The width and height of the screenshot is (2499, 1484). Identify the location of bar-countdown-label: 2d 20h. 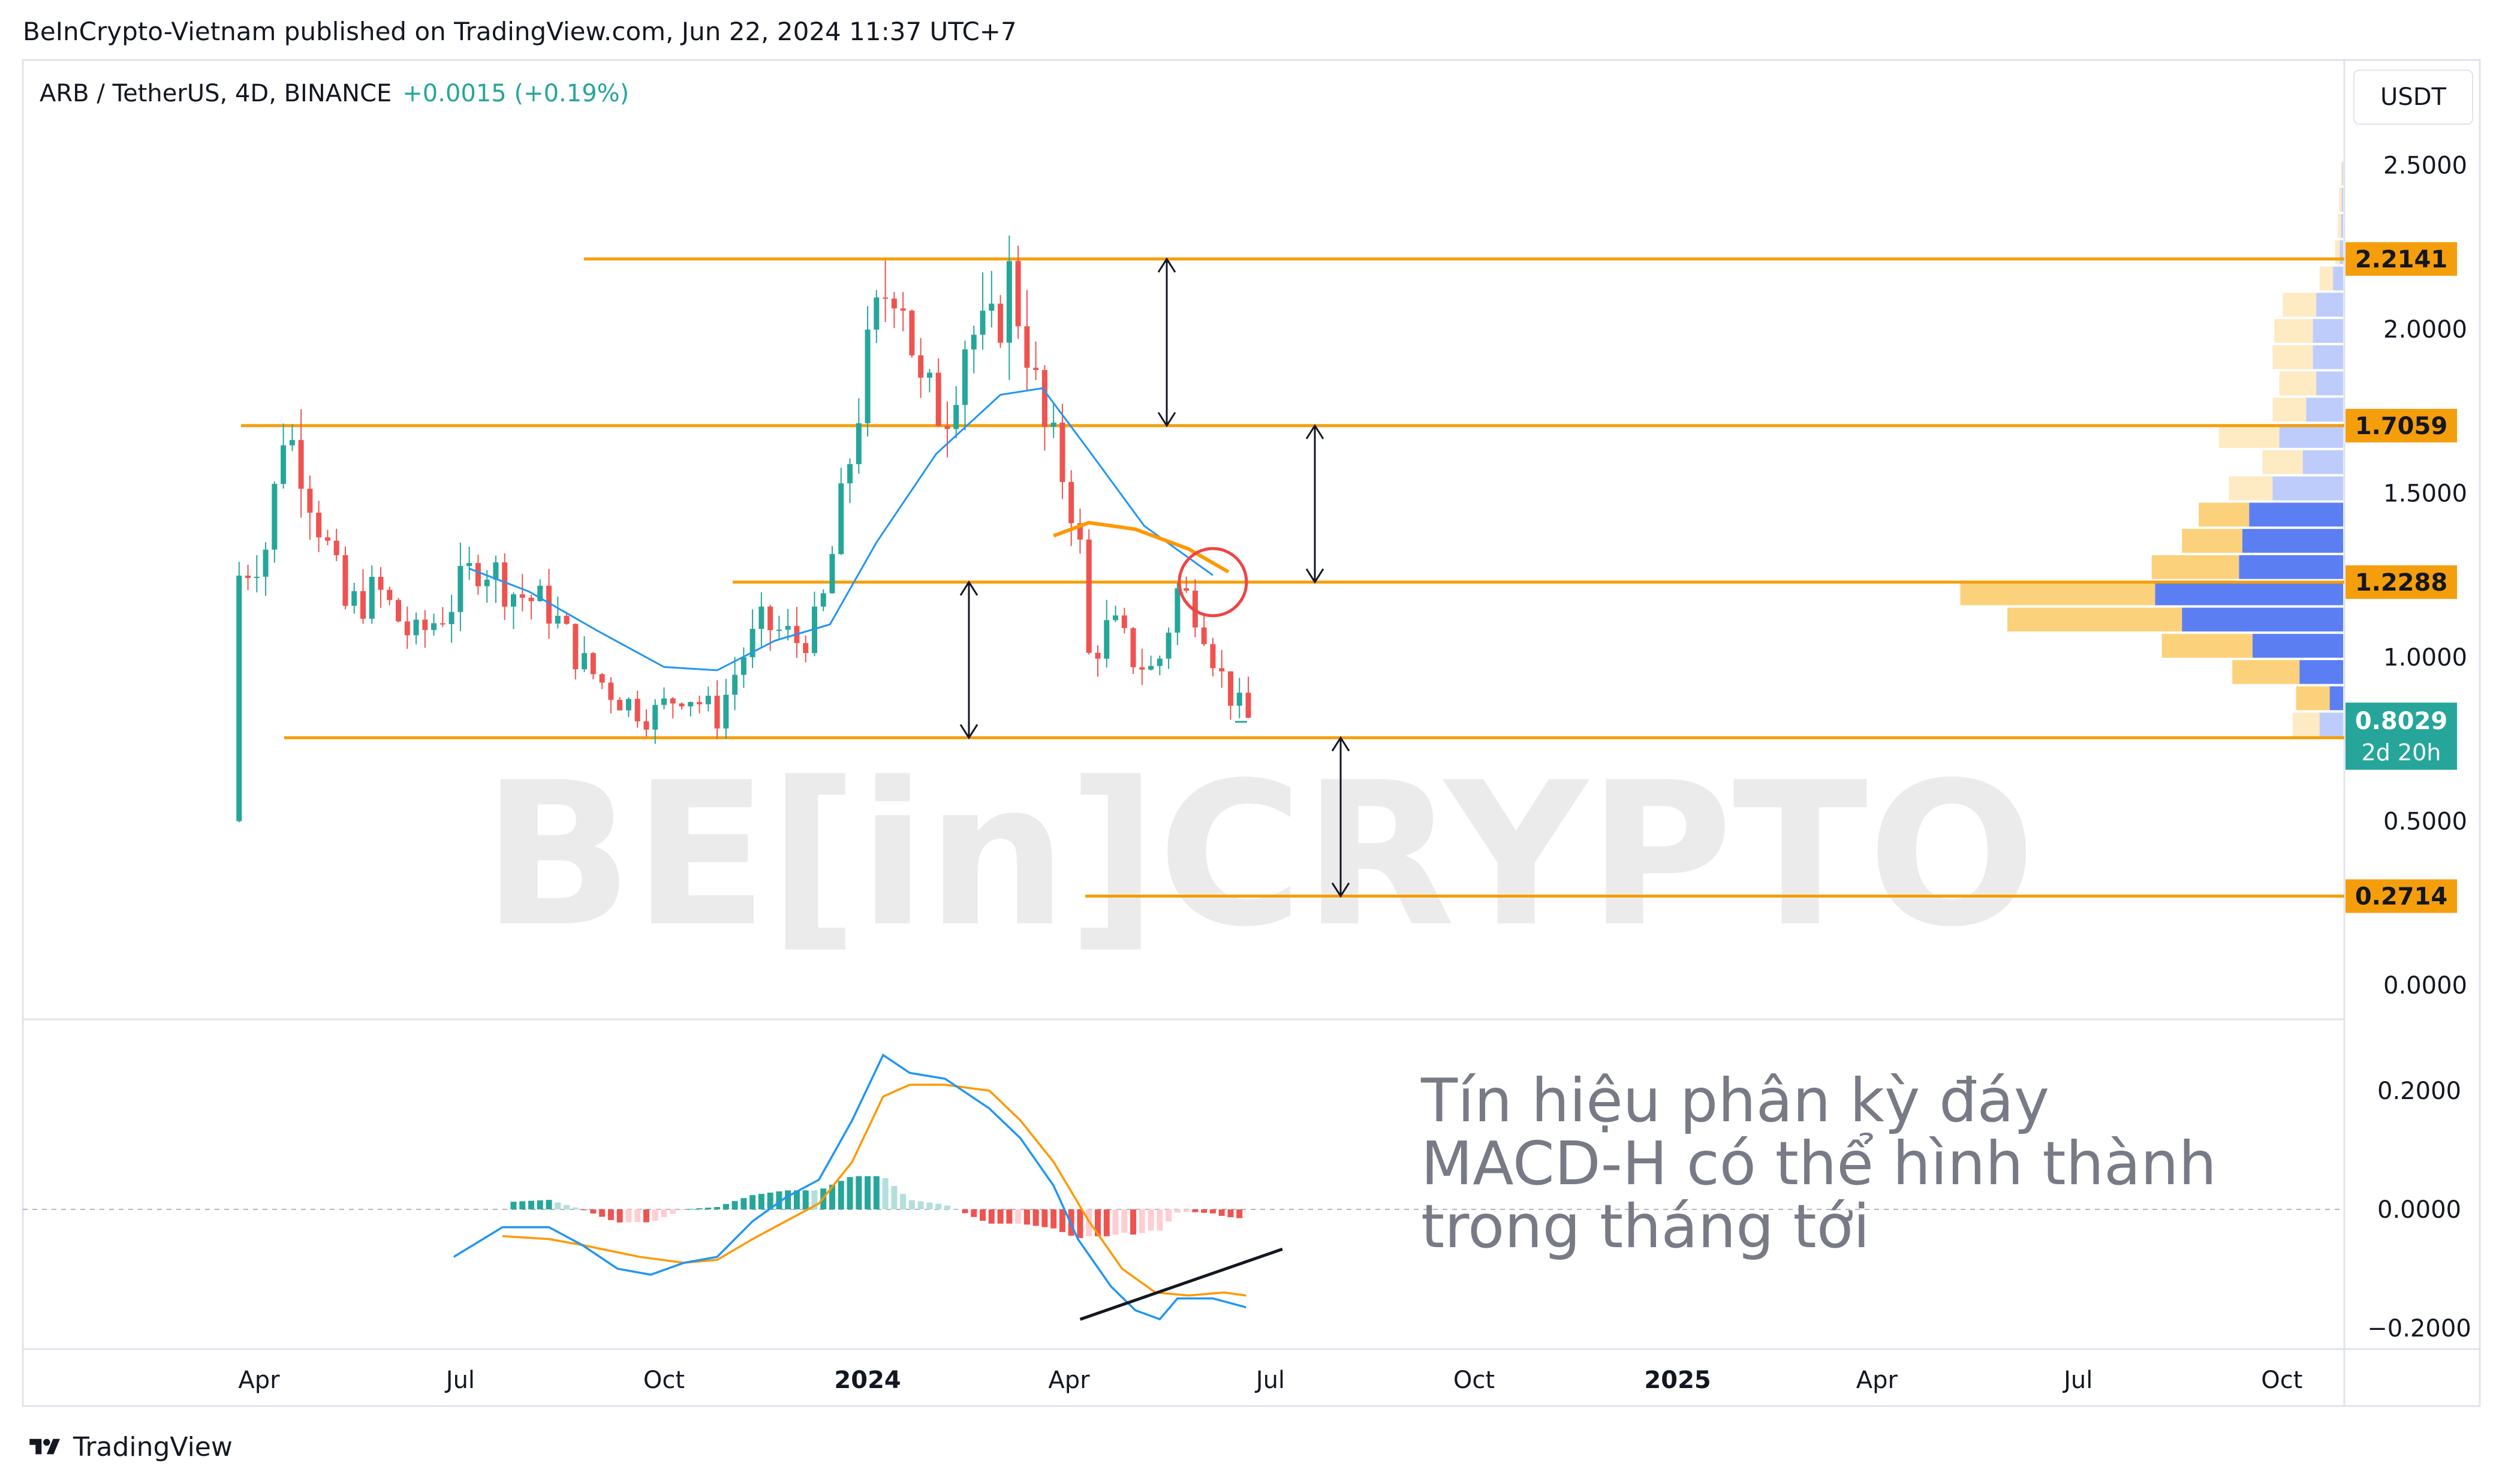
(2401, 752).